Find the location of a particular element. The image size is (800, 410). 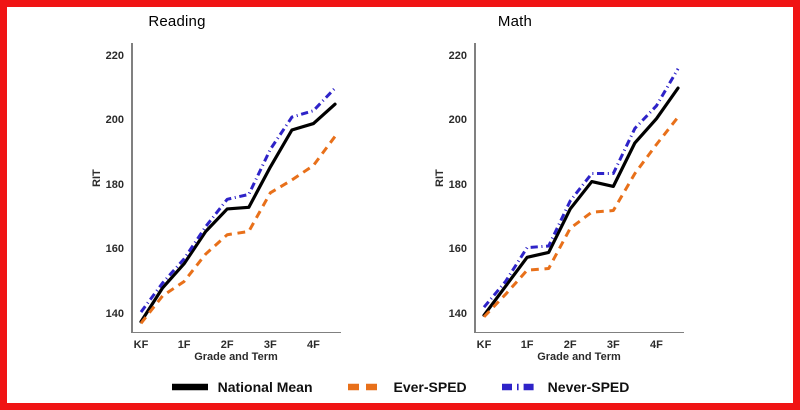

panel-title-math: Math is located at coordinates (515, 21).